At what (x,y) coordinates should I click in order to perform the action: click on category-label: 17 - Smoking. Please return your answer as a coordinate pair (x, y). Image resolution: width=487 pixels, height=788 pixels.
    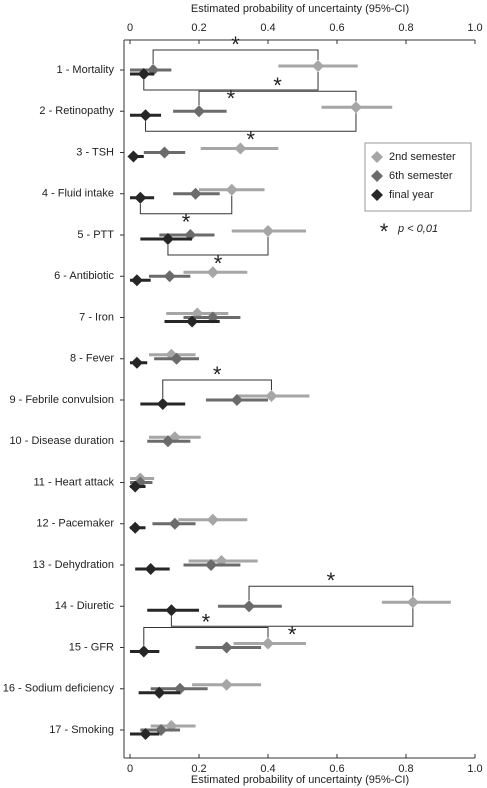
    Looking at the image, I should click on (81, 730).